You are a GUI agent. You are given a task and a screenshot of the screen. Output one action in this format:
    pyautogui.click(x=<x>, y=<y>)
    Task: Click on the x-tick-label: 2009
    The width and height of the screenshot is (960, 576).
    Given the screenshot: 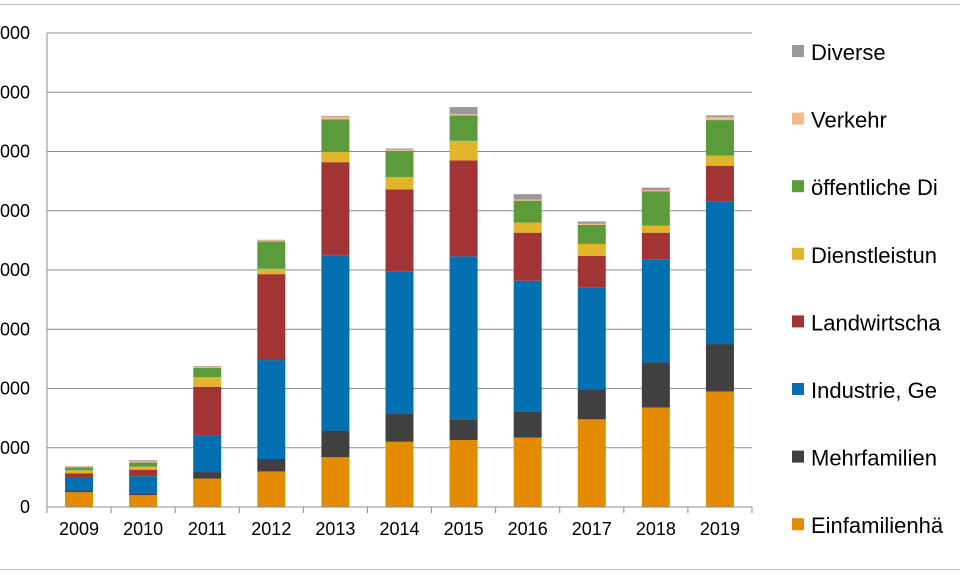 What is the action you would take?
    pyautogui.click(x=79, y=529)
    